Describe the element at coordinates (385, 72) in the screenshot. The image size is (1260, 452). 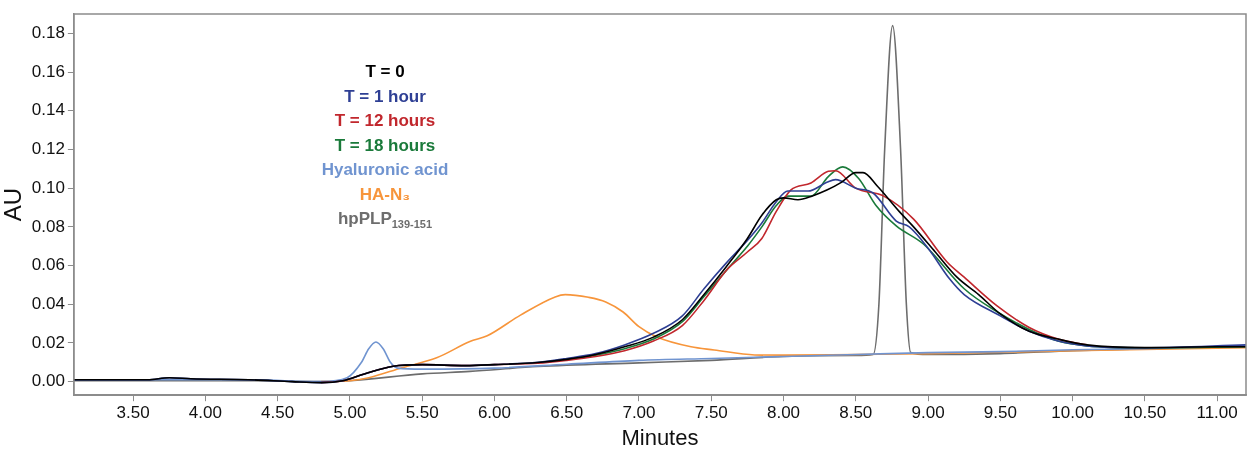
I see `text: T = 0` at that location.